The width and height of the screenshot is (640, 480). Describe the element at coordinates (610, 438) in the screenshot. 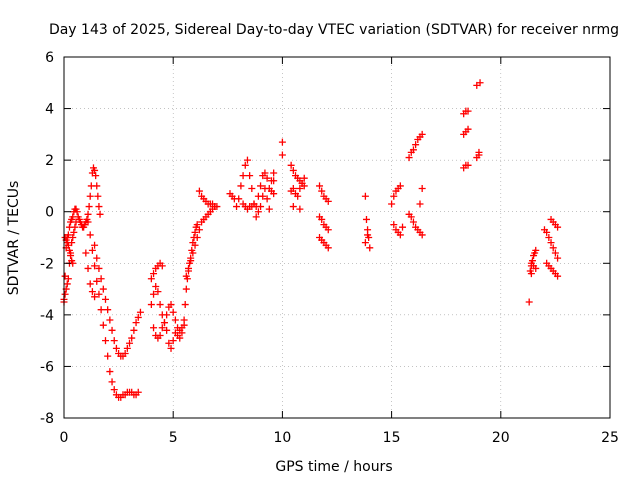

I see `x-tick-label: 25` at that location.